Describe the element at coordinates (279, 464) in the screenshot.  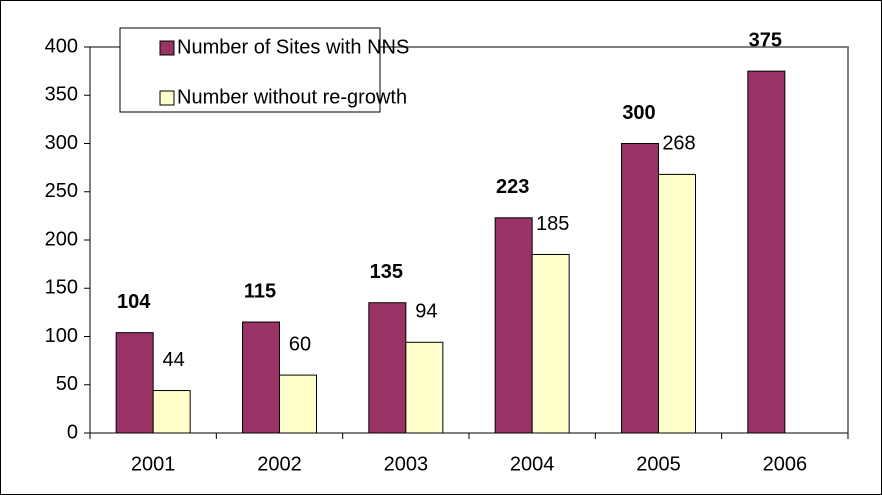
I see `x-tick-label: 2002` at that location.